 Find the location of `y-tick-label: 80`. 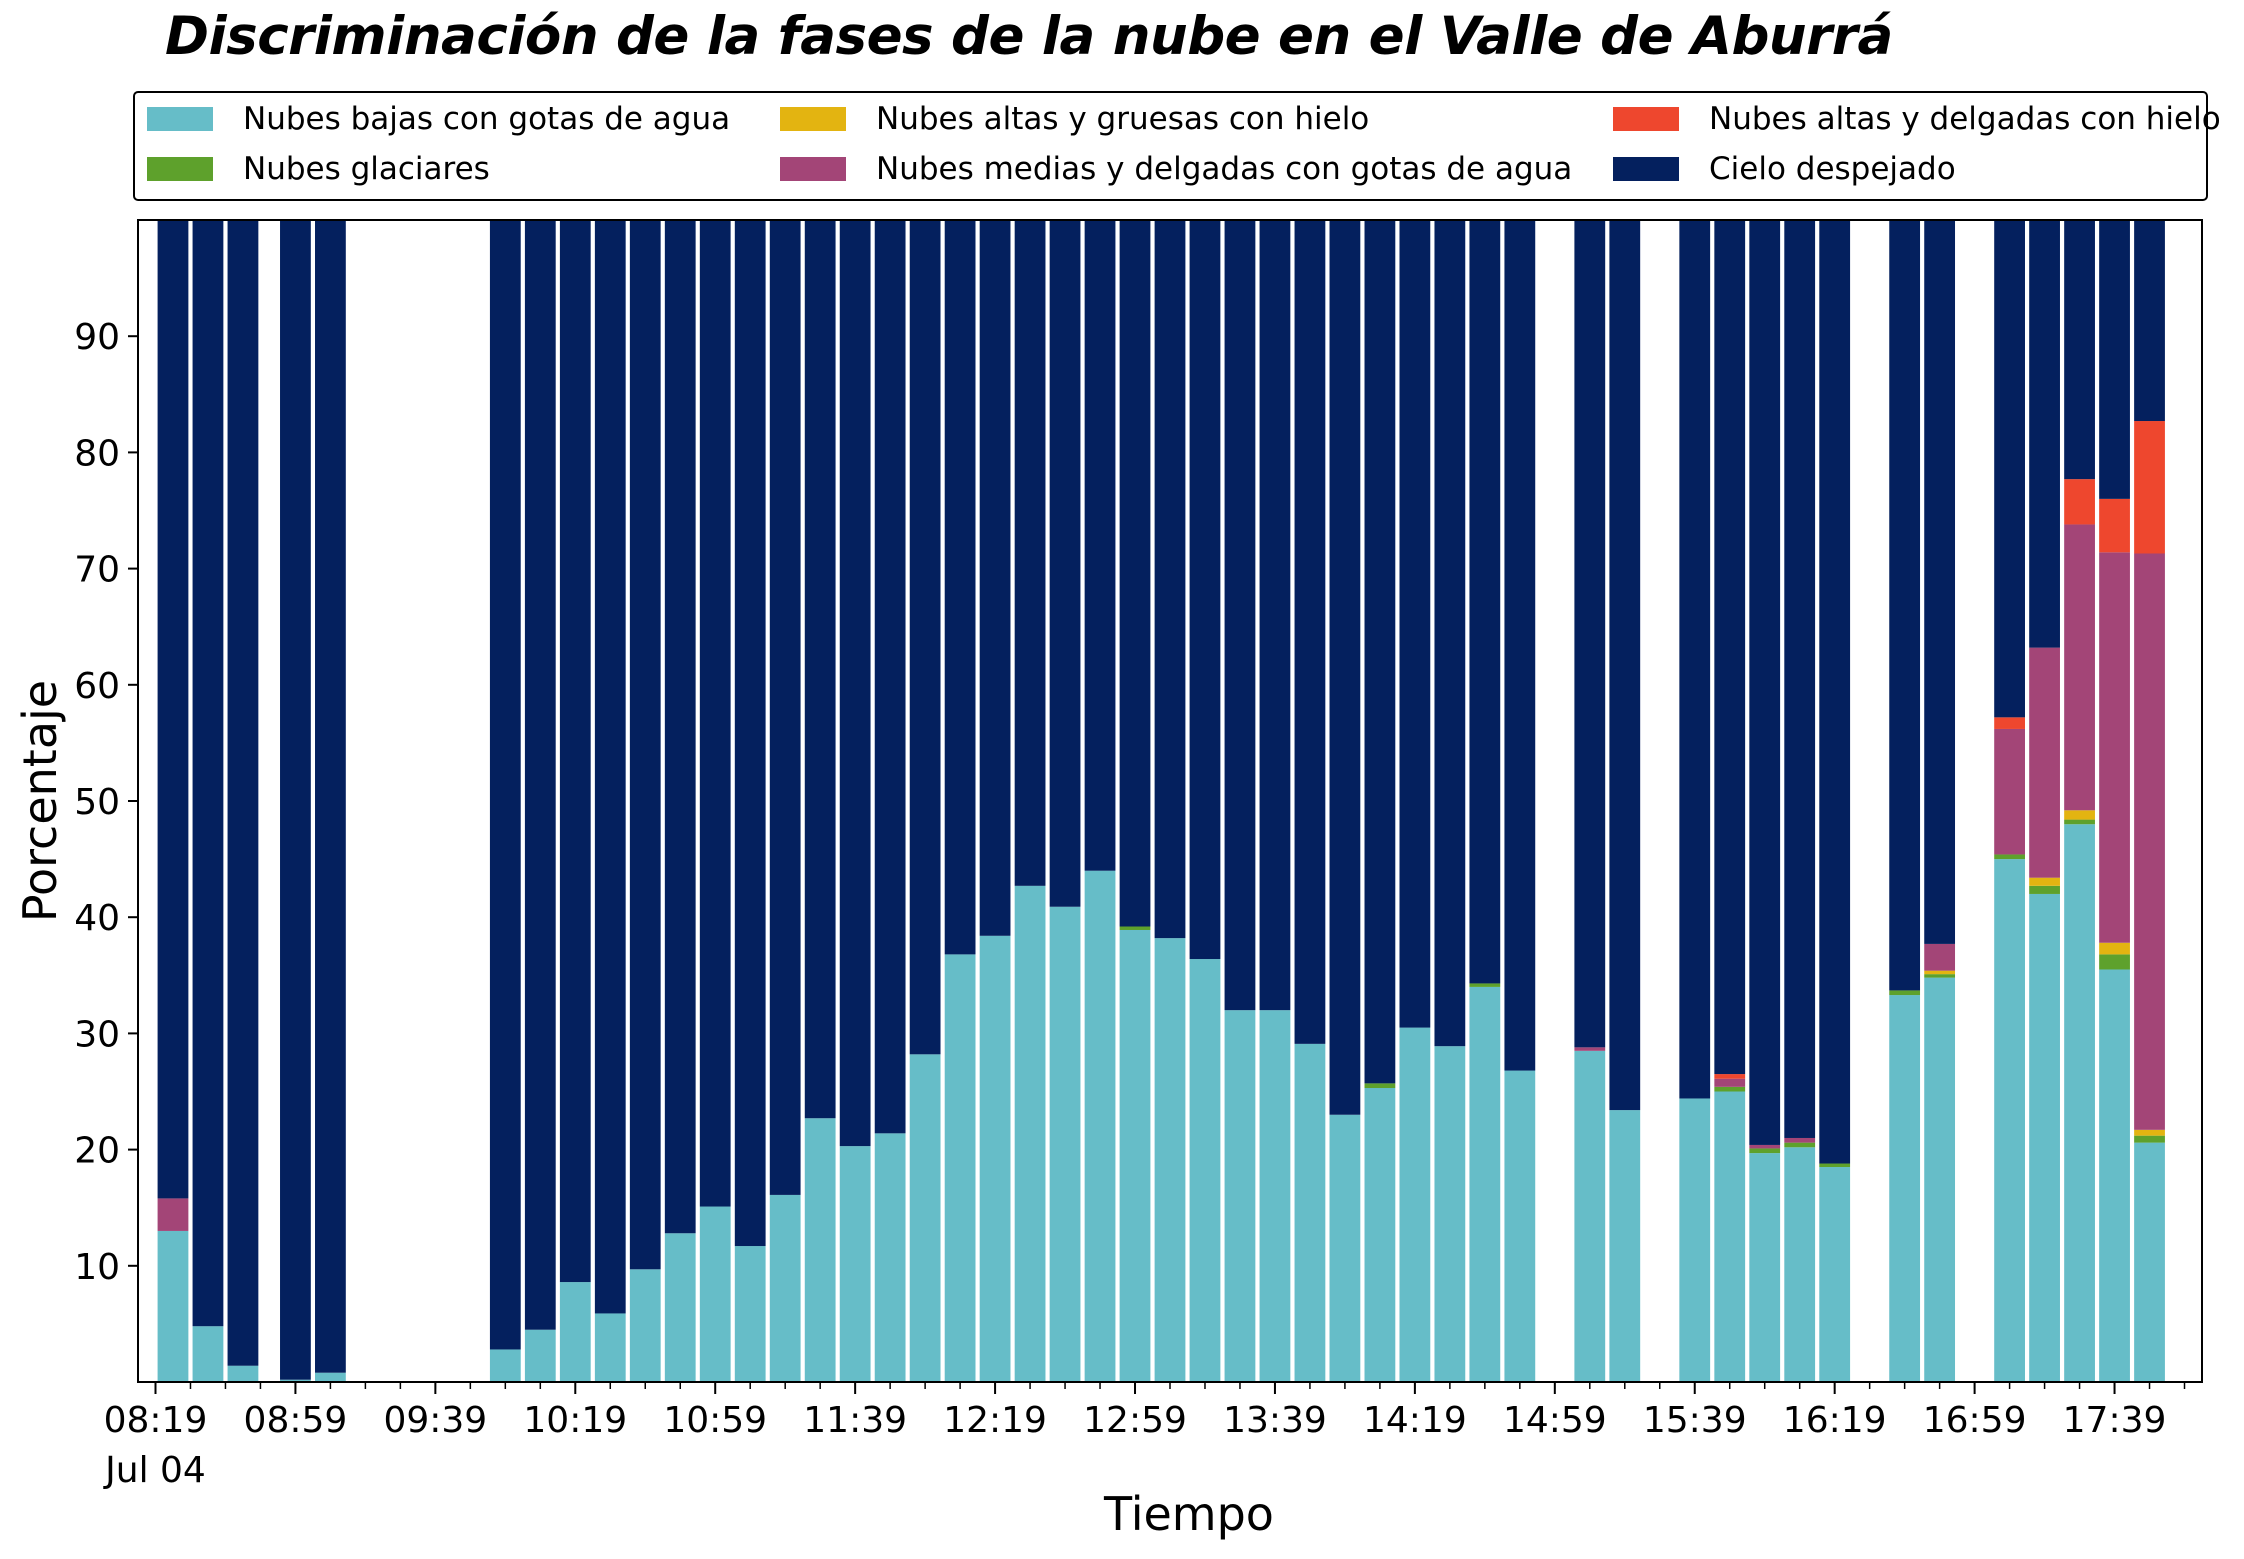

y-tick-label: 80 is located at coordinates (97, 453).